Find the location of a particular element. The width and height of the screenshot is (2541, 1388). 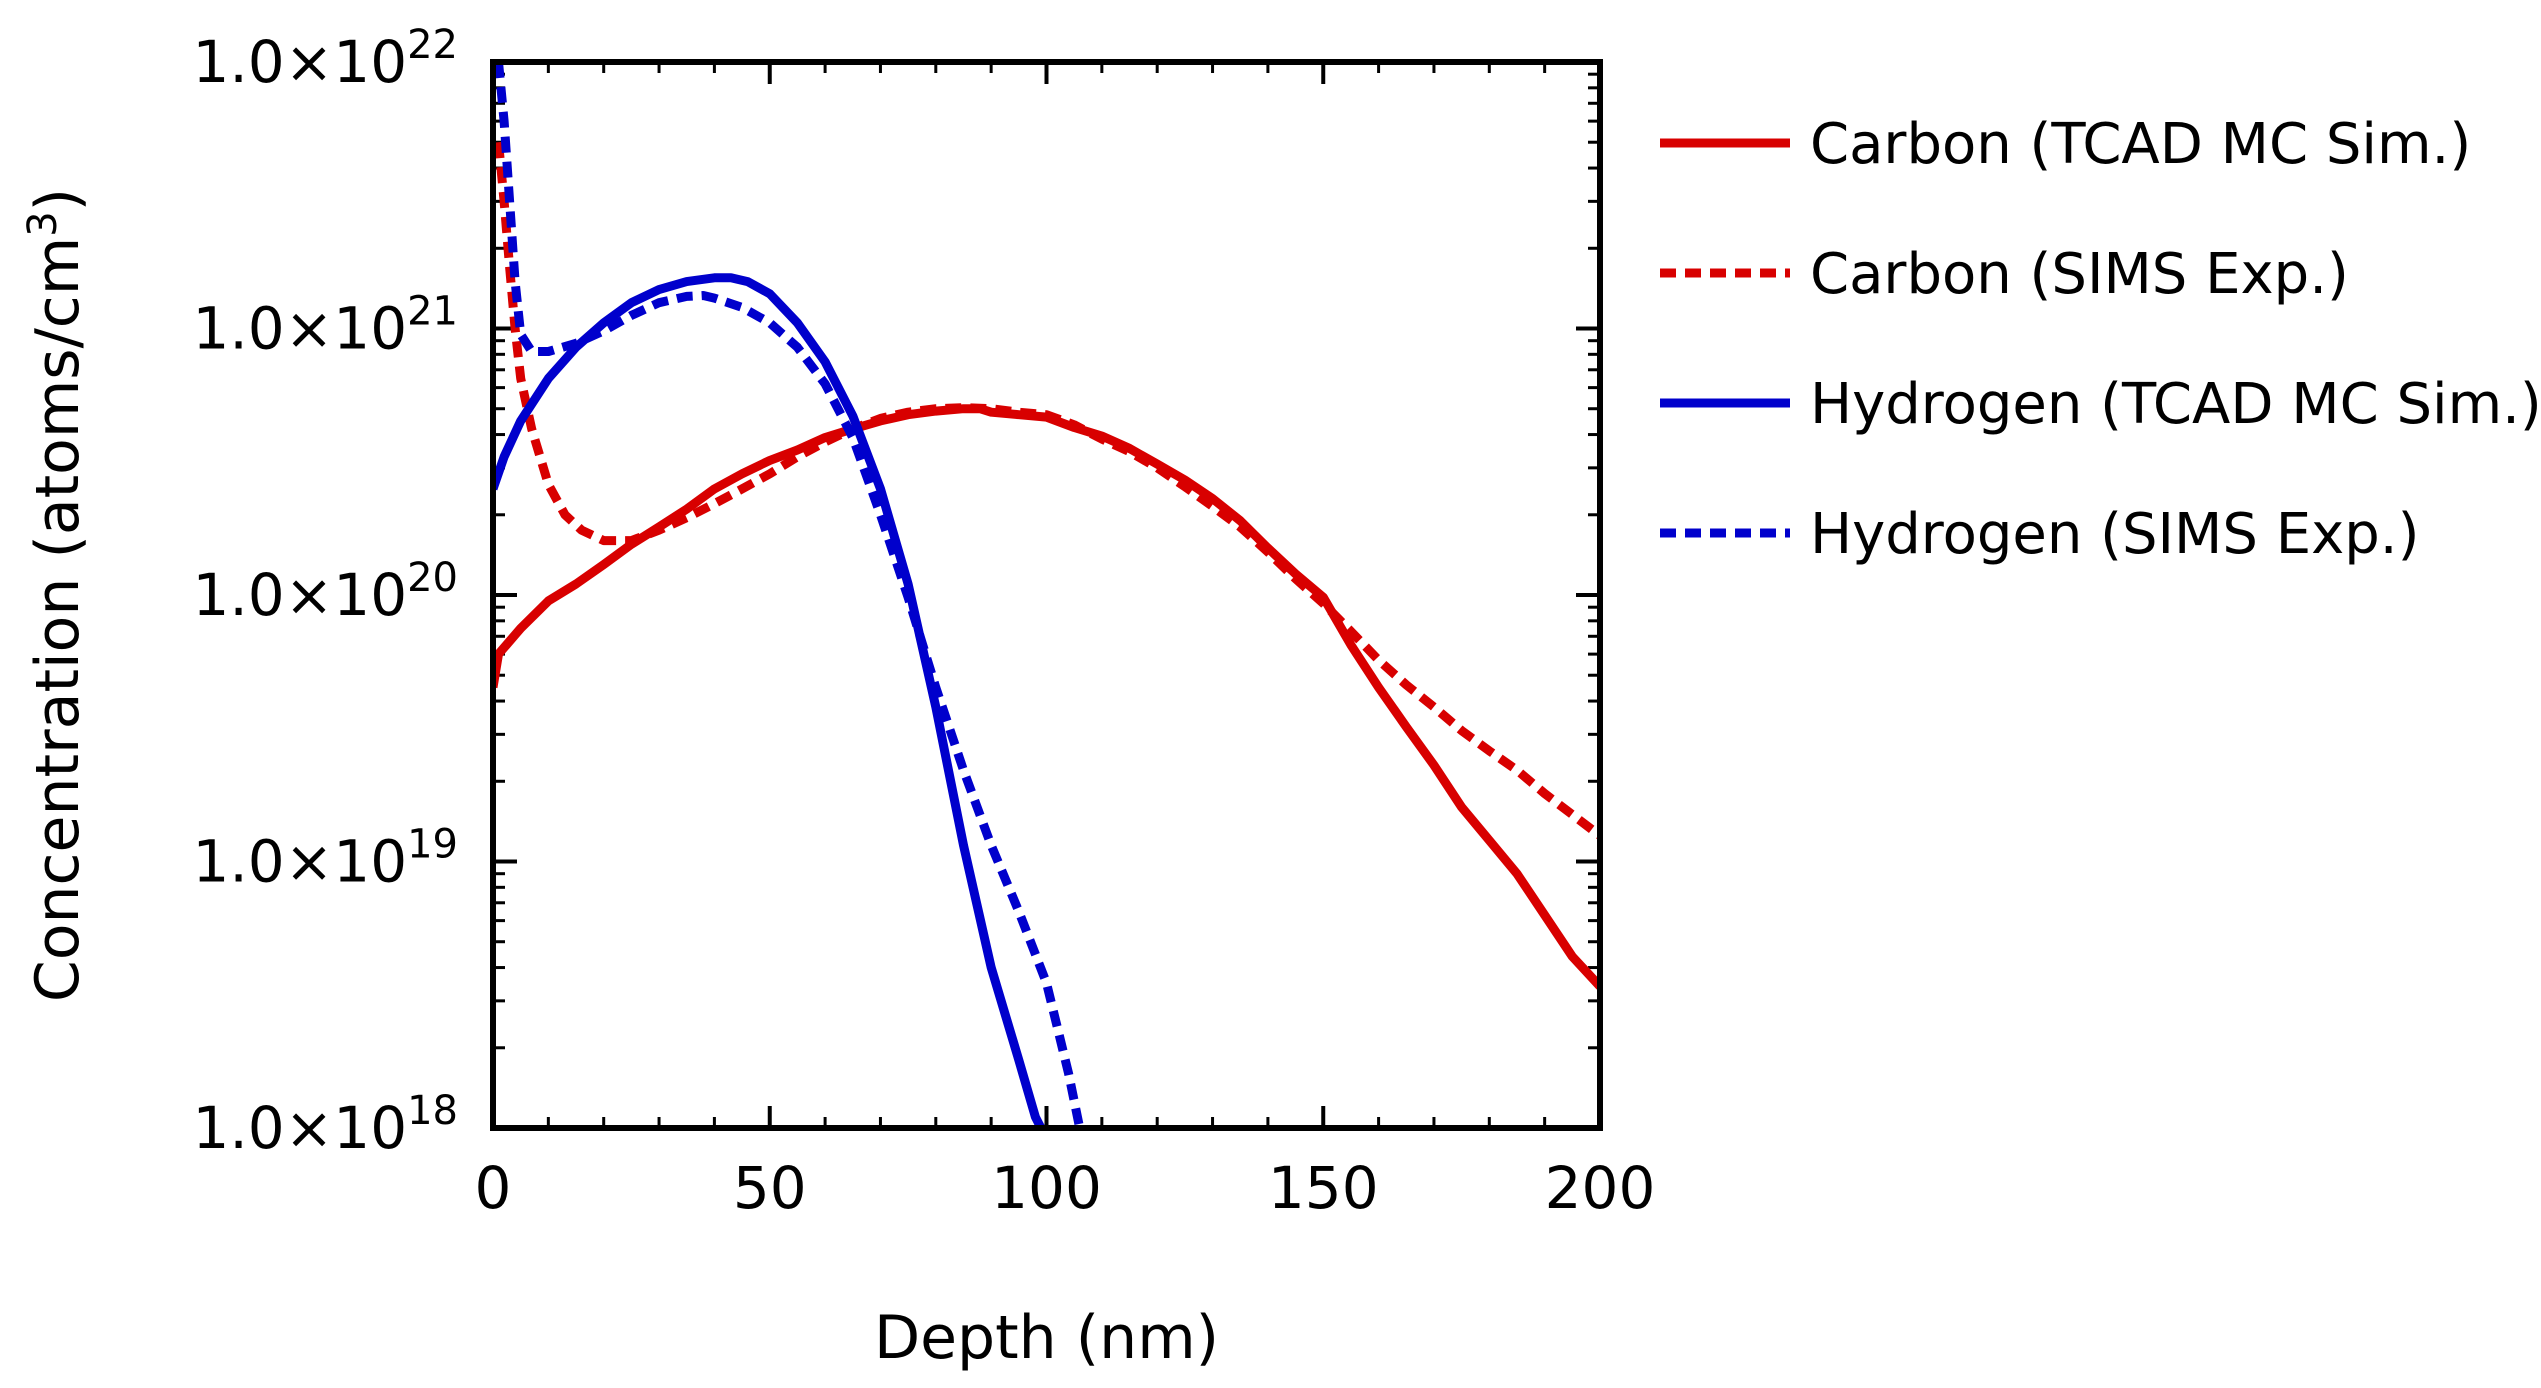

y-tick-labels: 1.0×10¹⁸ 1.0×10¹⁹ 1.0×10²⁰ 1.0×10²¹ 1.0×10²² is located at coordinates (325, 592).